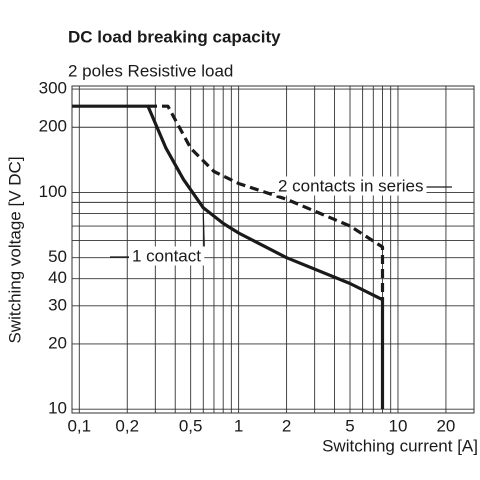  I want to click on y-tick-label: 200, so click(53, 126).